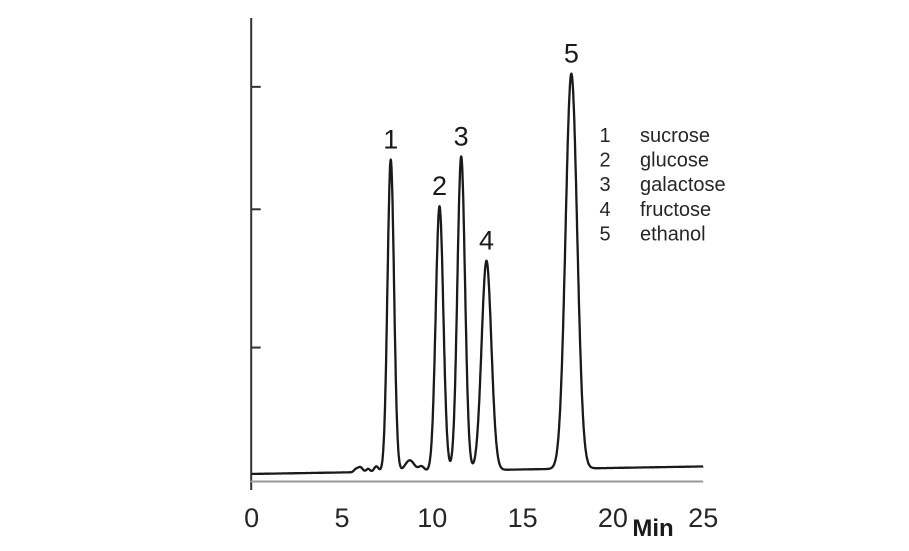 Image resolution: width=909 pixels, height=551 pixels. I want to click on x-axis-tick-labels: 0 5 10 15 20 25, so click(481, 518).